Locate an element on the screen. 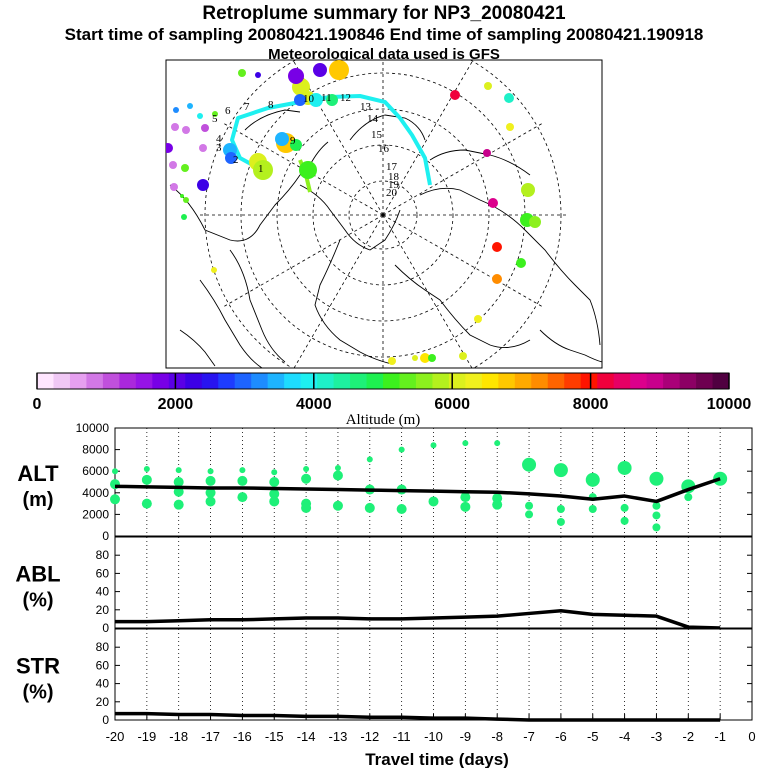  x-tick-label: -11 is located at coordinates (402, 736).